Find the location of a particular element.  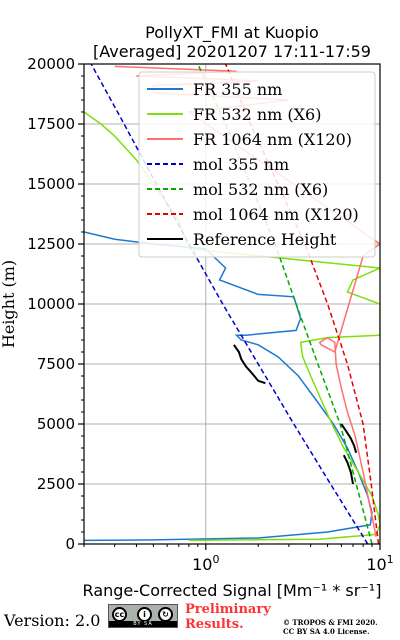

by-icon: i is located at coordinates (144, 614).